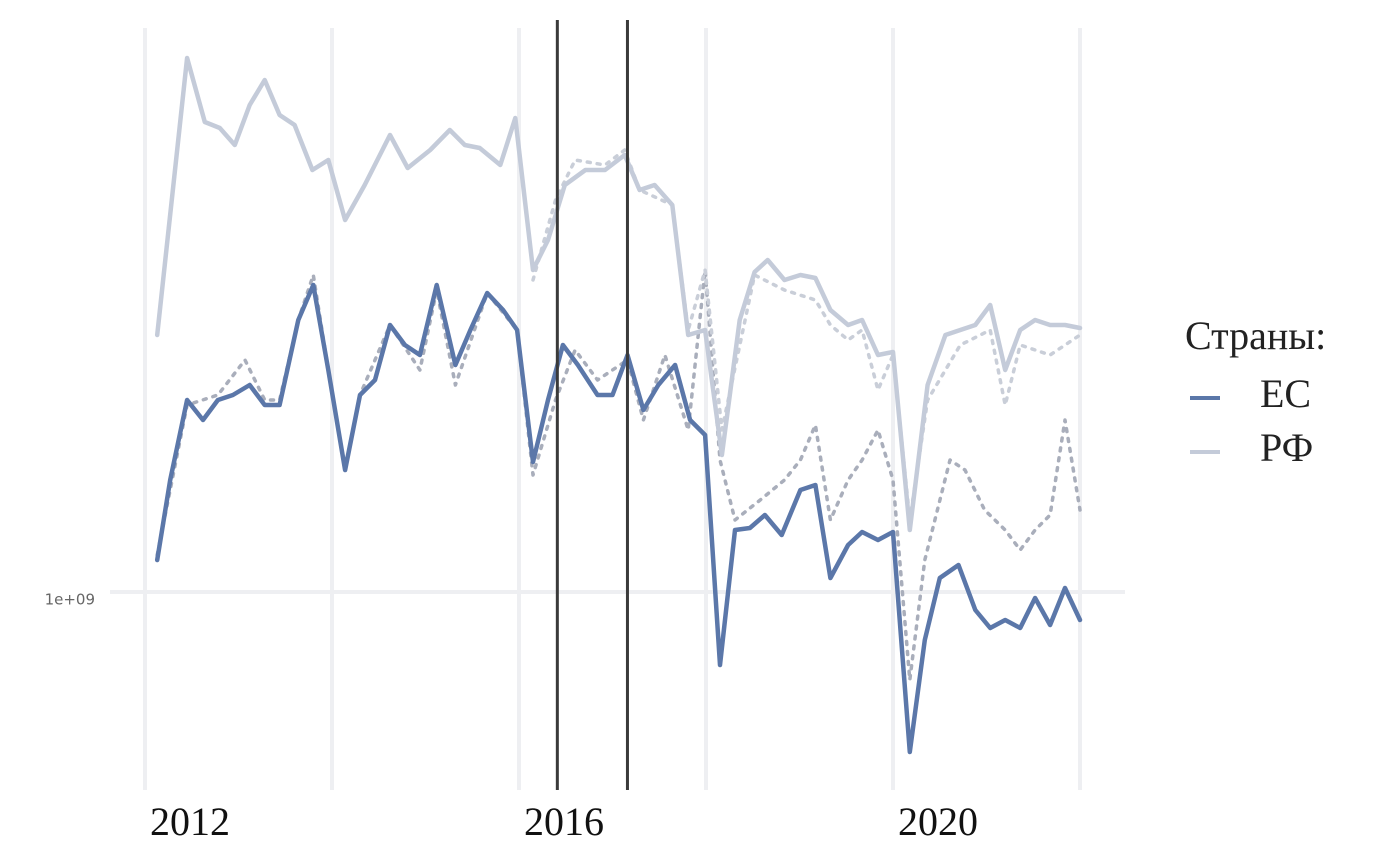 The width and height of the screenshot is (1384, 847). Describe the element at coordinates (564, 821) in the screenshot. I see `x-tick-label: 2016` at that location.